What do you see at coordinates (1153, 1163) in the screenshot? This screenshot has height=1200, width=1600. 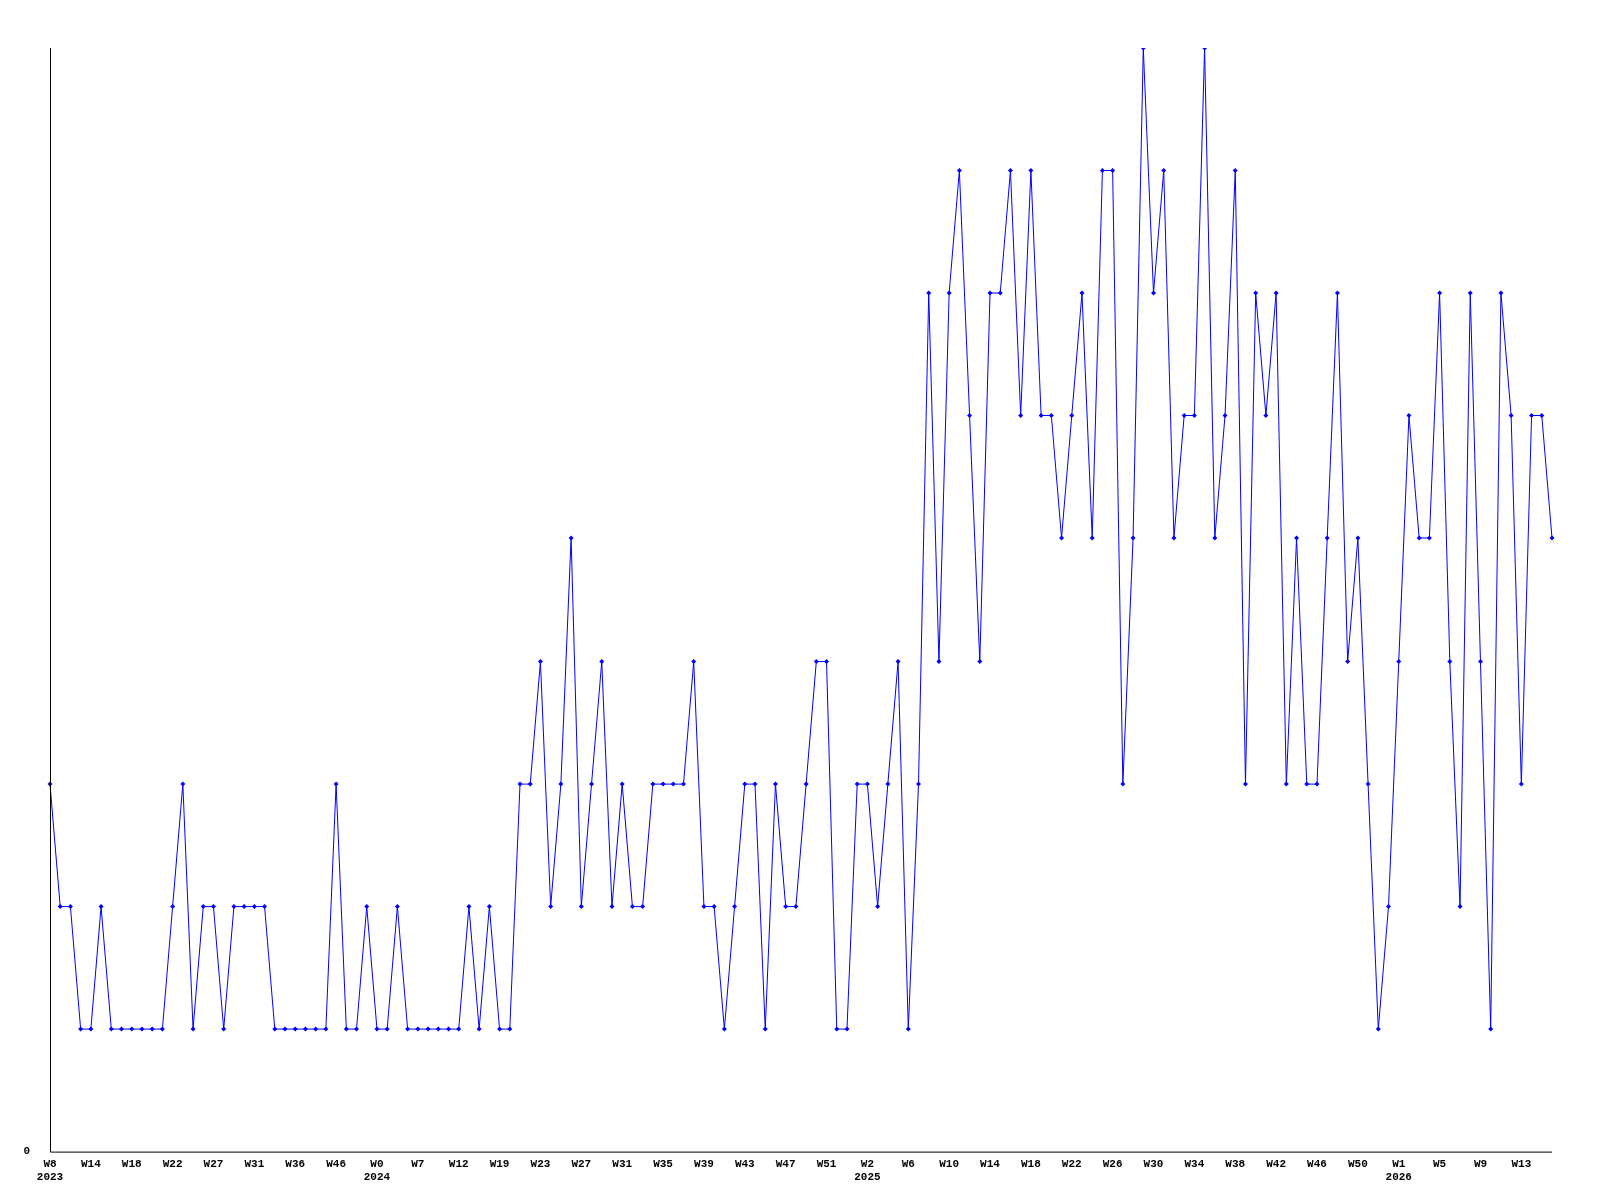 I see `x-tick-label: W30` at bounding box center [1153, 1163].